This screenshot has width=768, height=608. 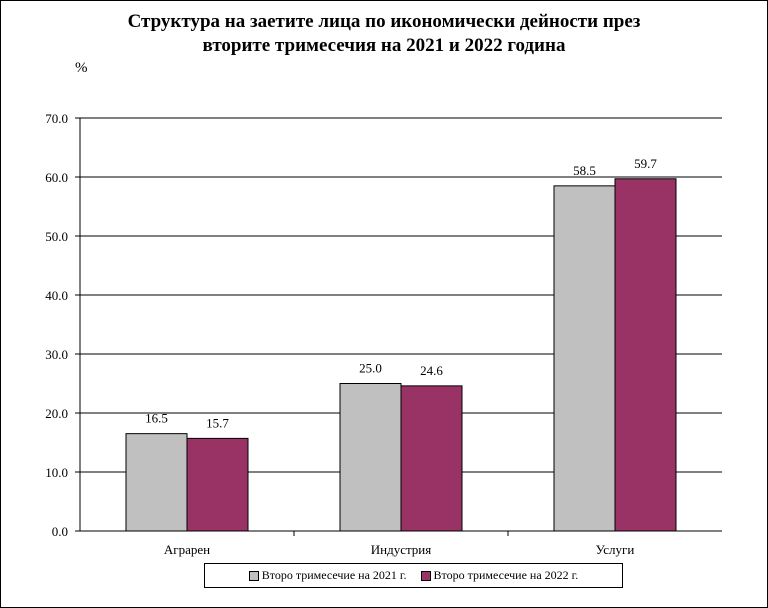 I want to click on legend-item-2021: Второ тримесечие на 2021 г., so click(x=327, y=575).